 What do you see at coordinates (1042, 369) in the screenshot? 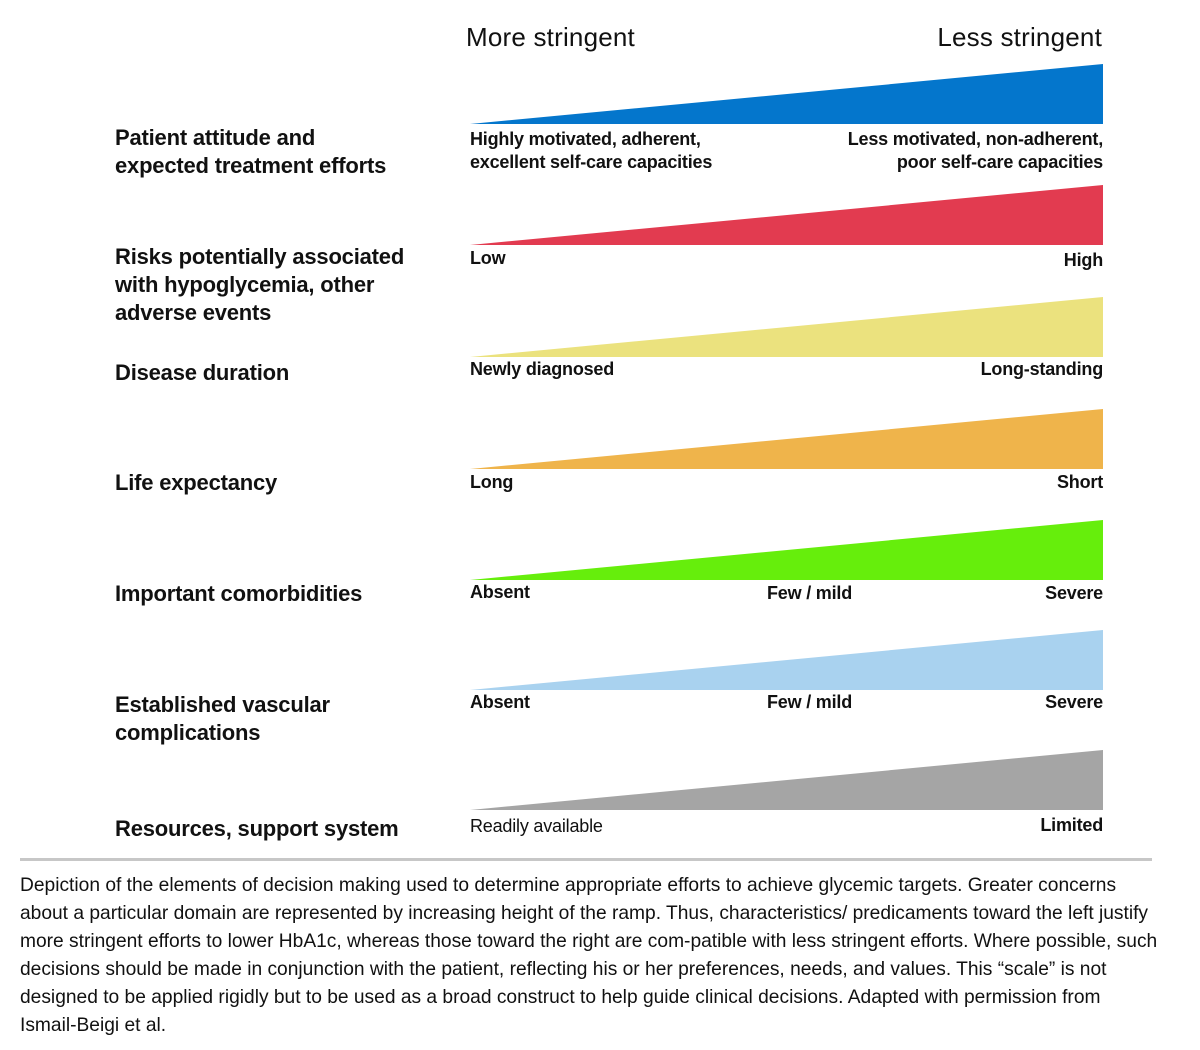
I see `pole-right-disease-duration: Long-standing` at bounding box center [1042, 369].